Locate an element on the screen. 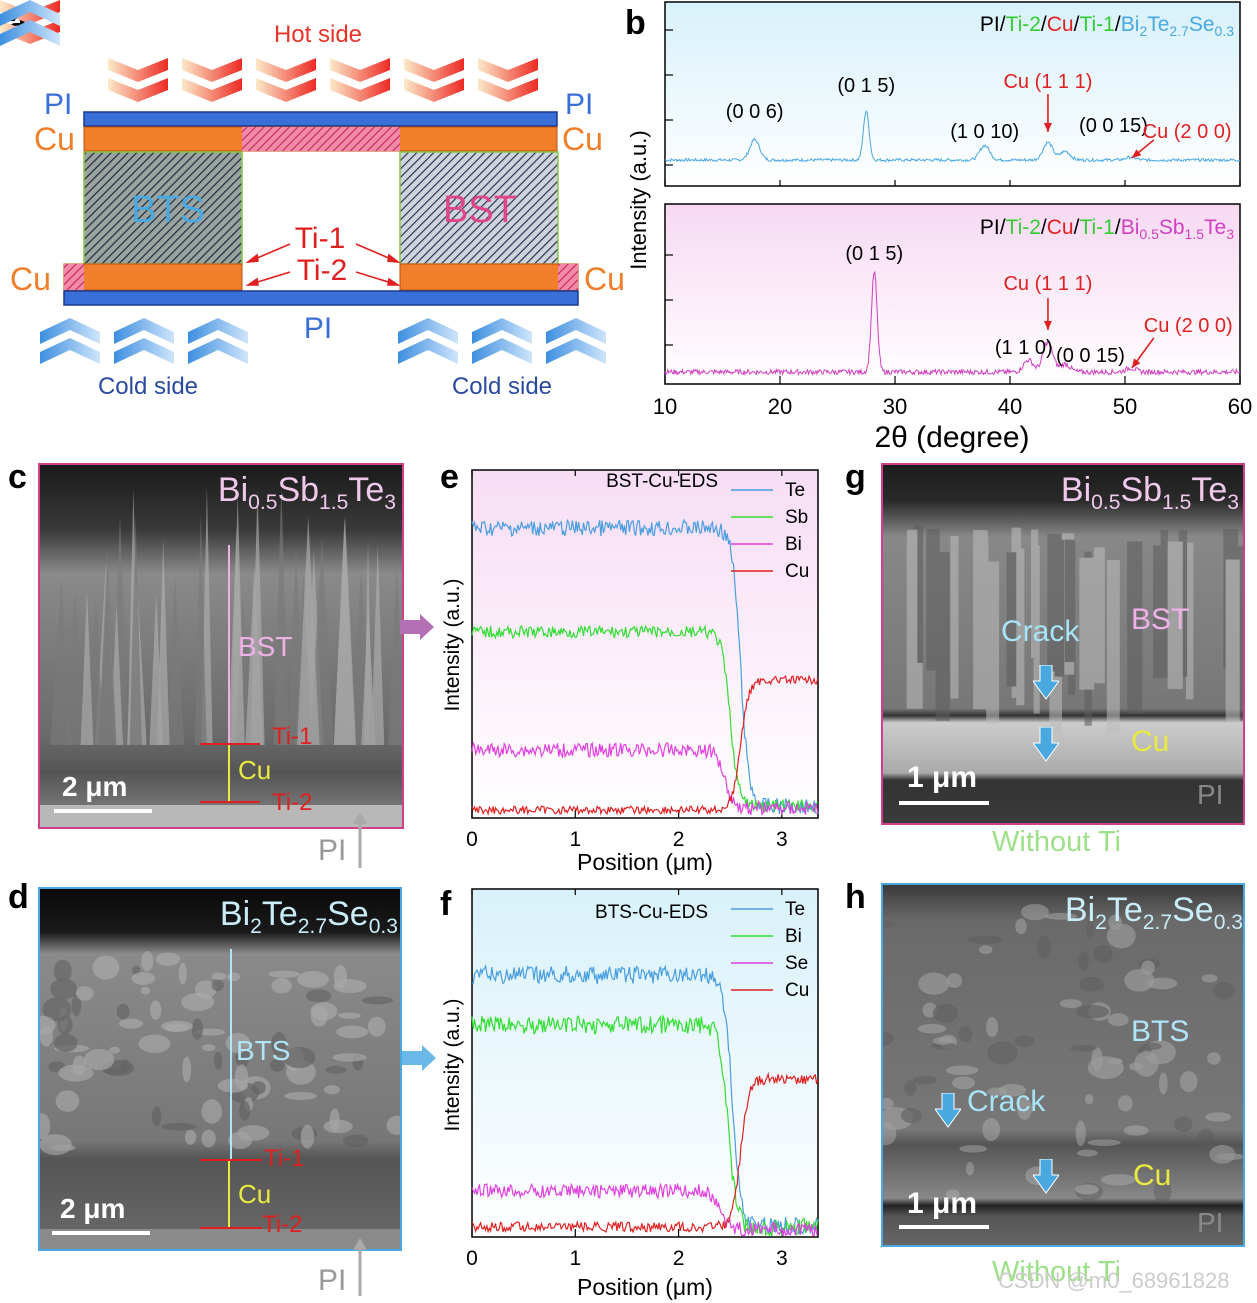 The image size is (1257, 1303). ti2-label: Ti-2 is located at coordinates (322, 270).